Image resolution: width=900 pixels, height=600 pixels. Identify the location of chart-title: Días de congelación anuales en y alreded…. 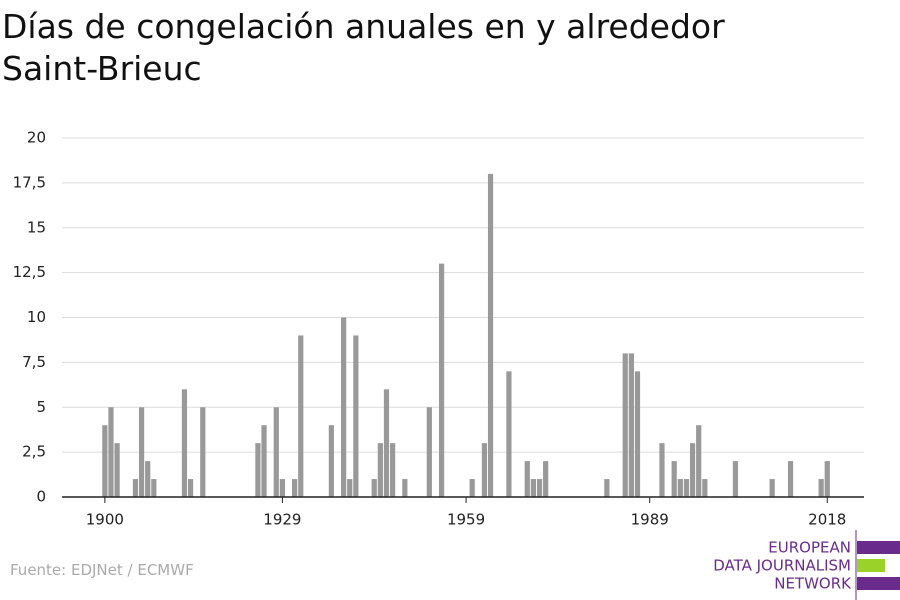
(363, 47).